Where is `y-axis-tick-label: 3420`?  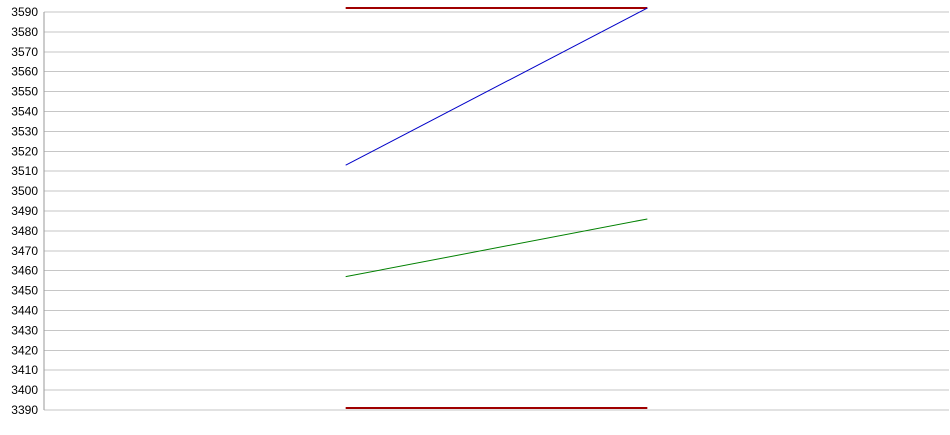
y-axis-tick-label: 3420 is located at coordinates (24, 350).